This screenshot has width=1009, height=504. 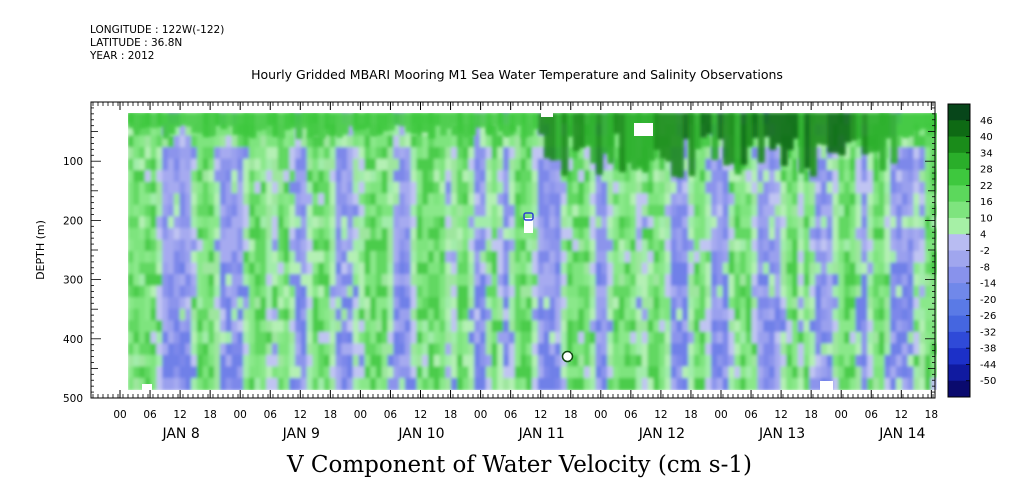 I want to click on x-tick-label: 12, so click(x=660, y=415).